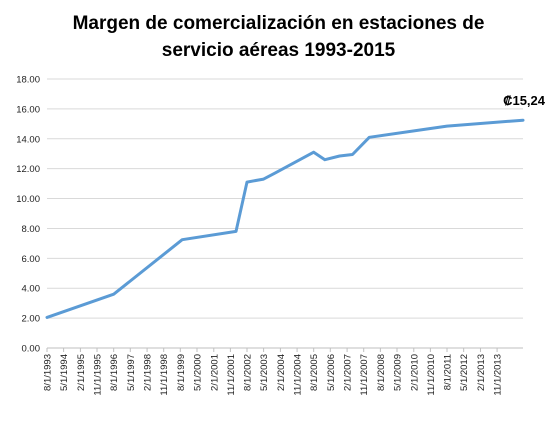 The image size is (557, 422). What do you see at coordinates (348, 372) in the screenshot?
I see `x-tick-label: 2/1/2007` at bounding box center [348, 372].